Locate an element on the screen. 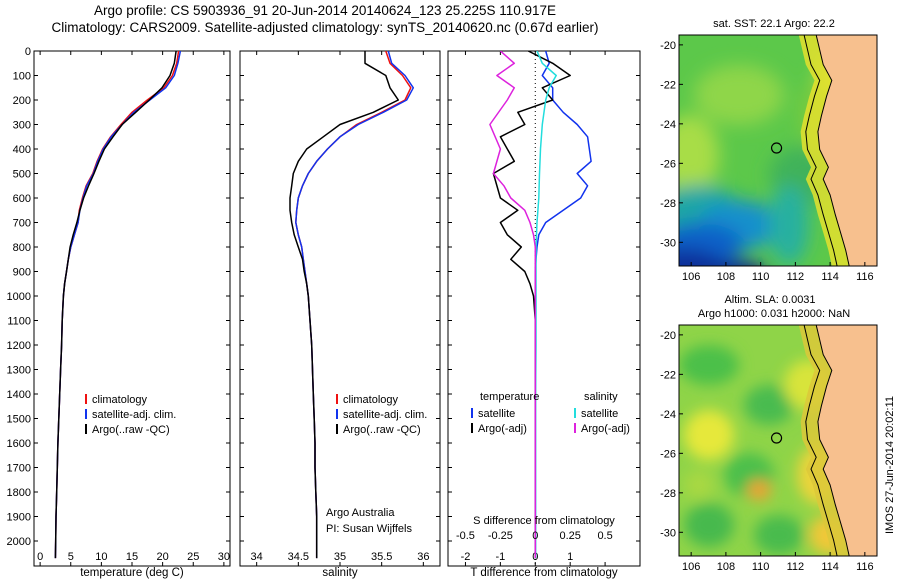 Image resolution: width=900 pixels, height=580 pixels. map-field is located at coordinates (778, 440).